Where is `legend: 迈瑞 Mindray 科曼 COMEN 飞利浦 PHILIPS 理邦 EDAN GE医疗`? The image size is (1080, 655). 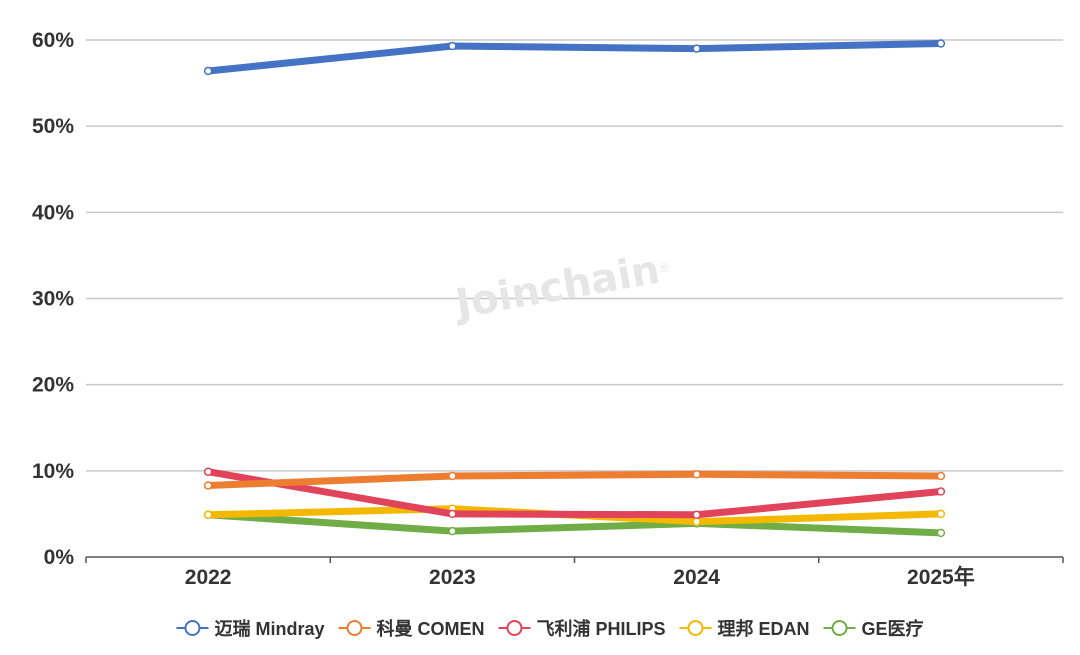 legend: 迈瑞 Mindray 科曼 COMEN 飞利浦 PHILIPS 理邦 EDAN GE医疗 is located at coordinates (550, 628).